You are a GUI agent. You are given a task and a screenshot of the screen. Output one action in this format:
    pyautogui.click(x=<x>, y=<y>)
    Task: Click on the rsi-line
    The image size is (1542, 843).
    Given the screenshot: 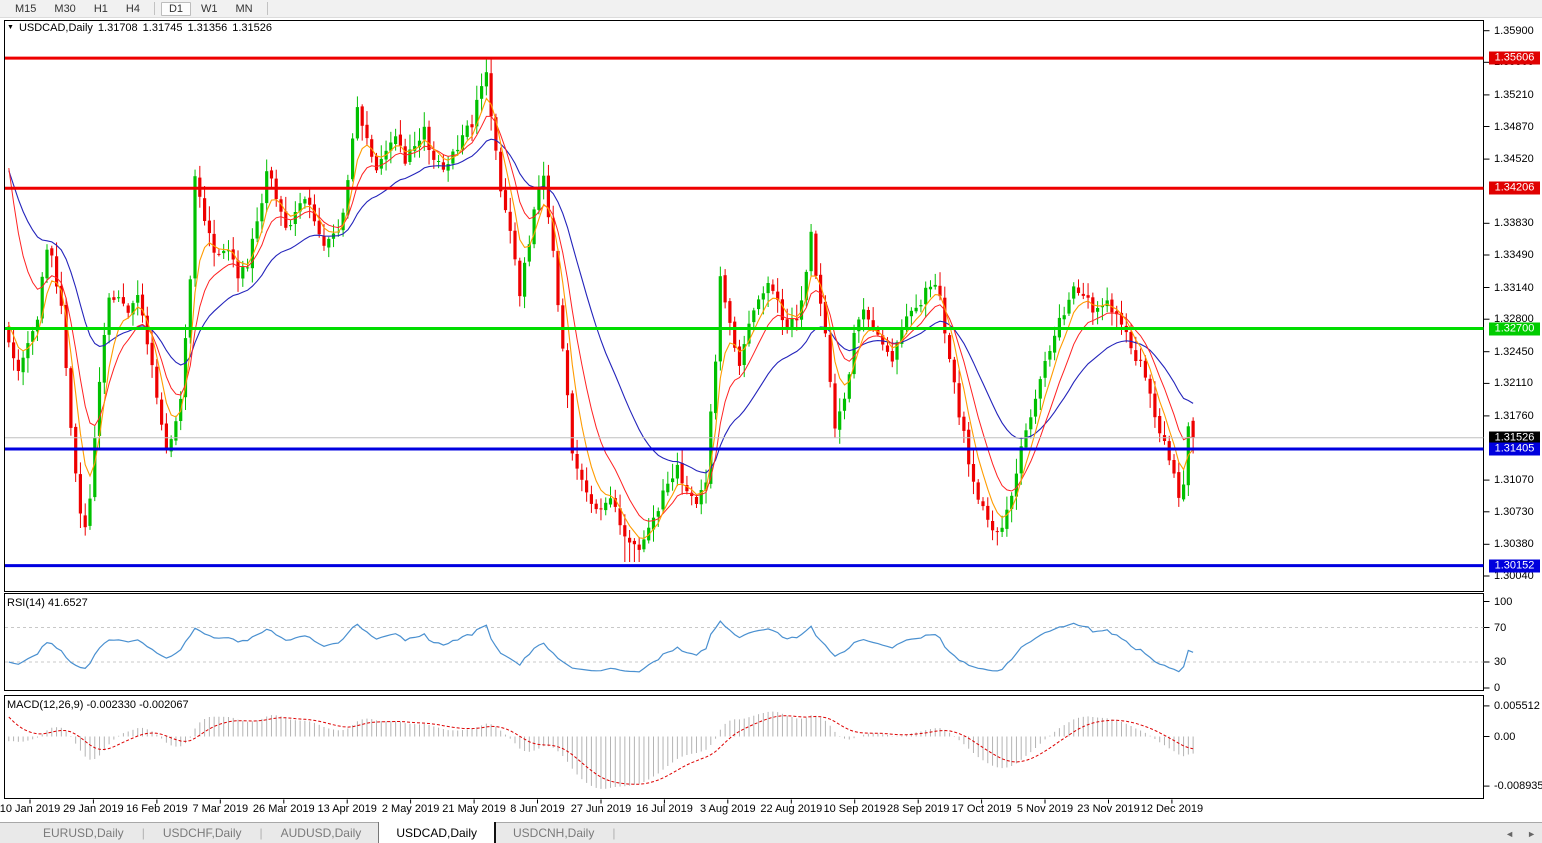 What is the action you would take?
    pyautogui.click(x=601, y=646)
    